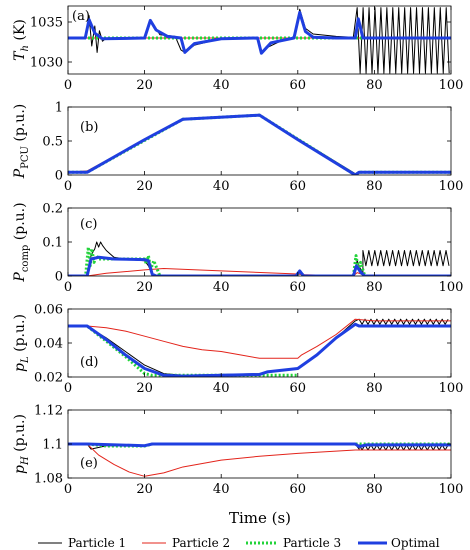  What do you see at coordinates (52, 209) in the screenshot?
I see `y-tick-label: 0.2` at bounding box center [52, 209].